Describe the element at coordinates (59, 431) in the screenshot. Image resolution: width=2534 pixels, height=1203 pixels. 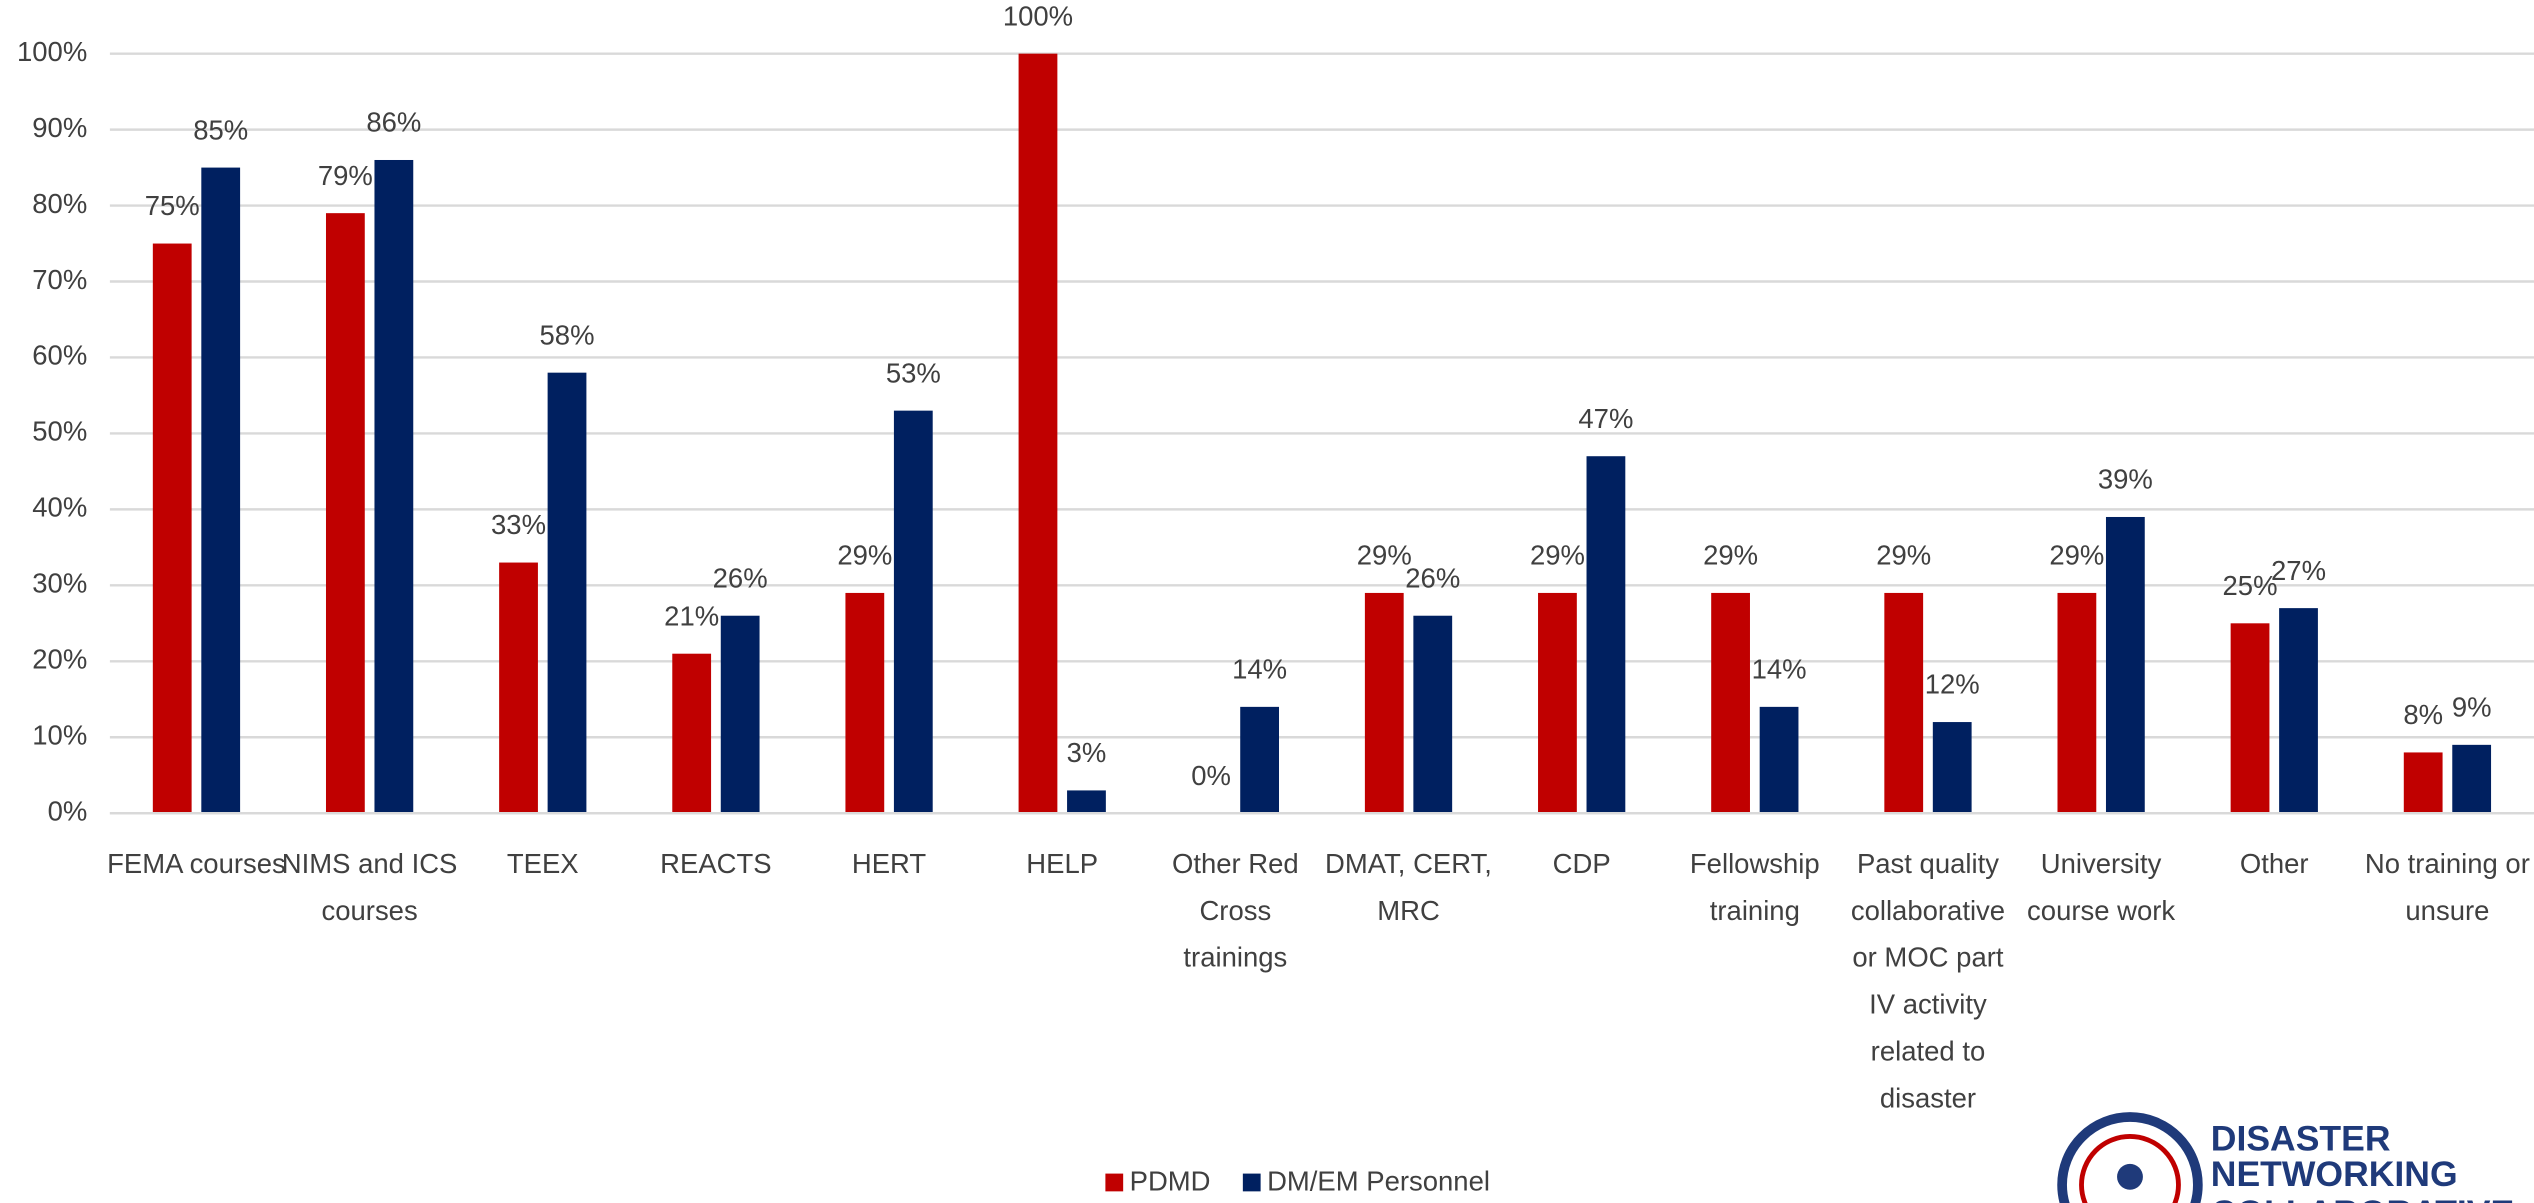
I see `y-tick-label: 50%` at that location.